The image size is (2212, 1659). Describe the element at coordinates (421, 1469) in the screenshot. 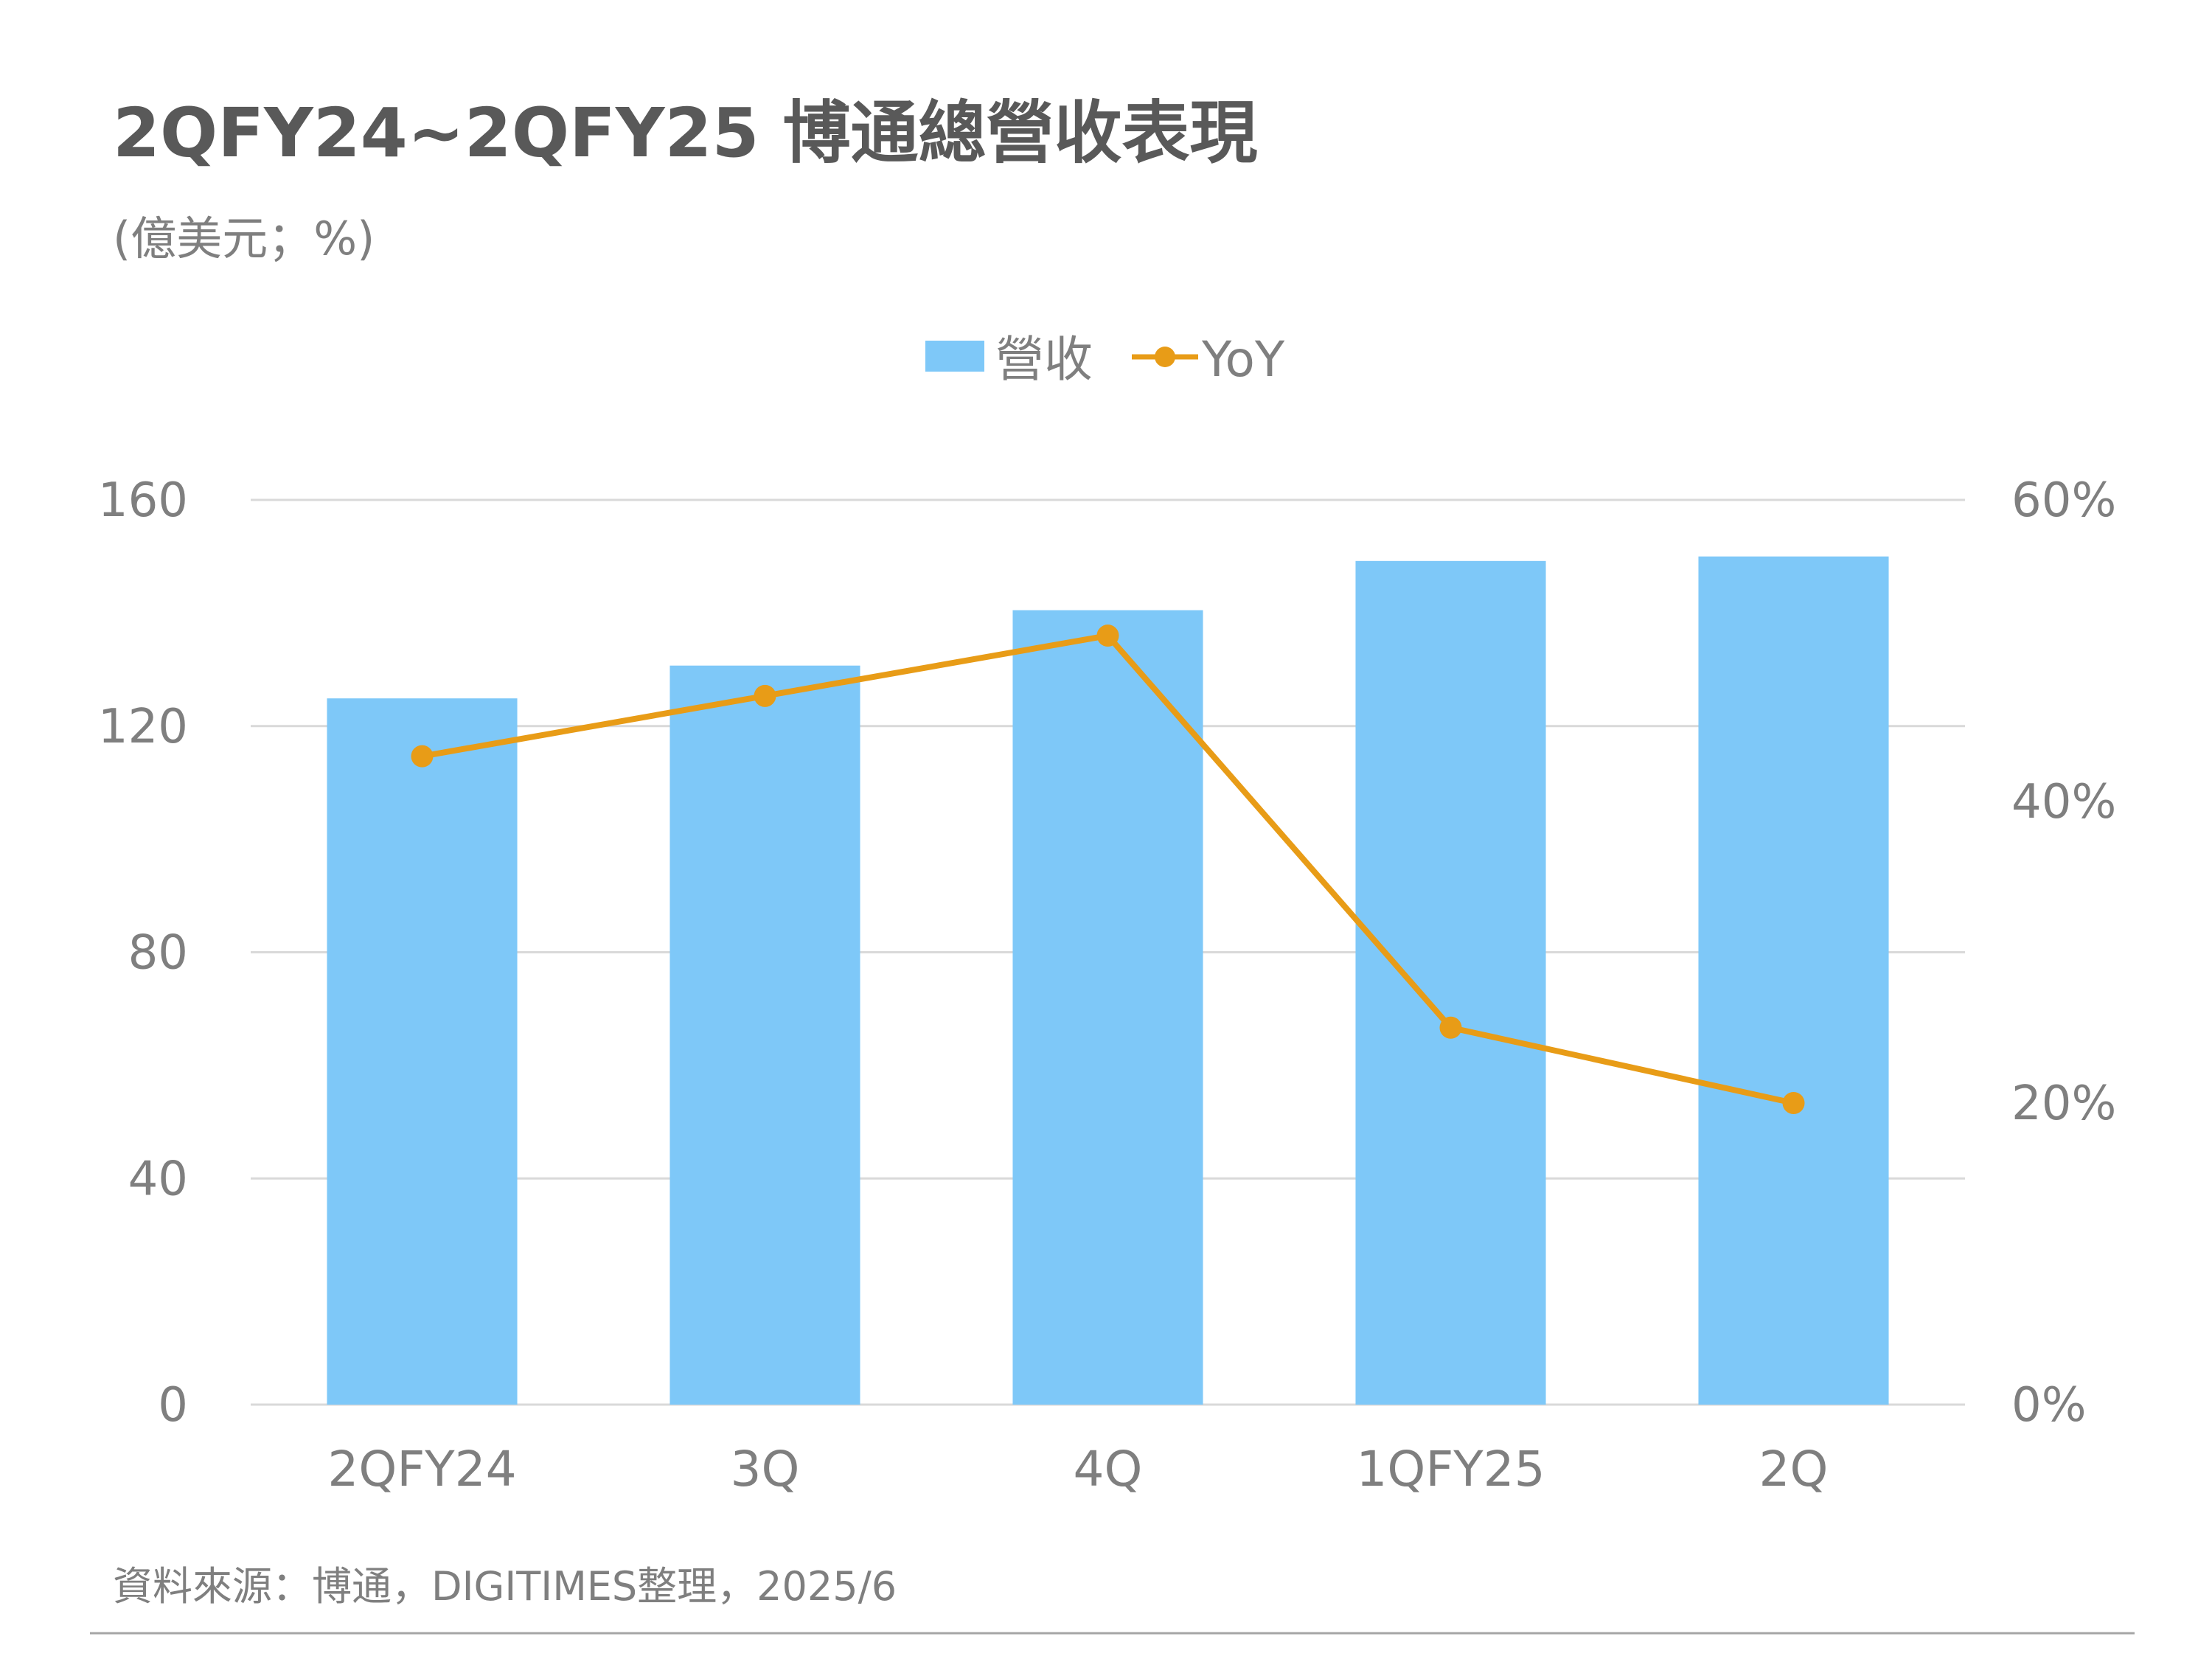

I see `x-tick-label: 2QFY24` at that location.